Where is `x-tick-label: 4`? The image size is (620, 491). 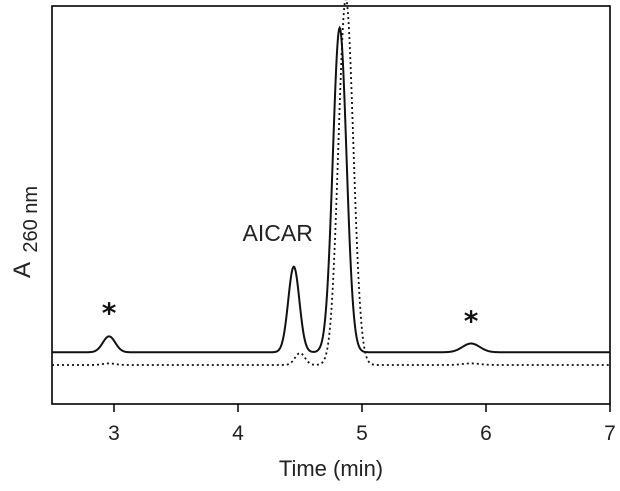
x-tick-label: 4 is located at coordinates (238, 433).